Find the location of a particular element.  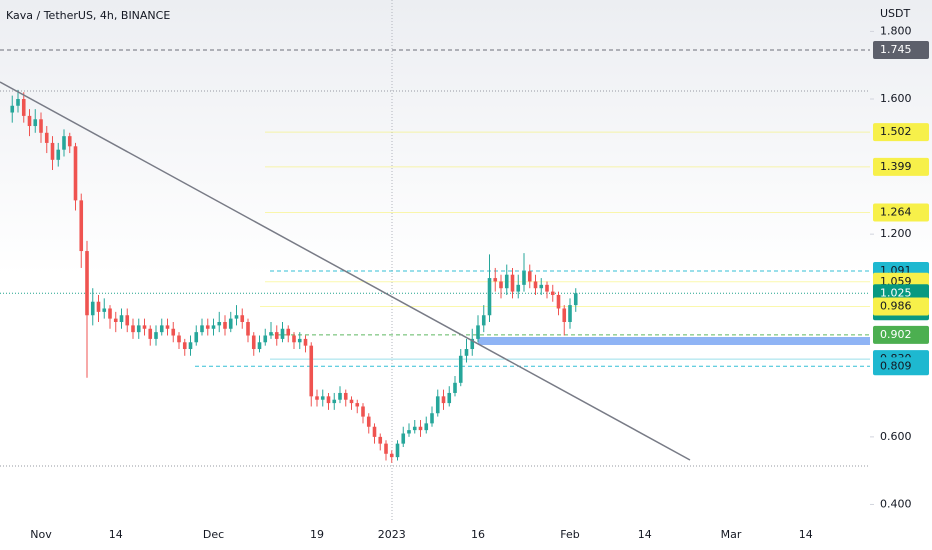

price-label: 1.264 is located at coordinates (896, 212).